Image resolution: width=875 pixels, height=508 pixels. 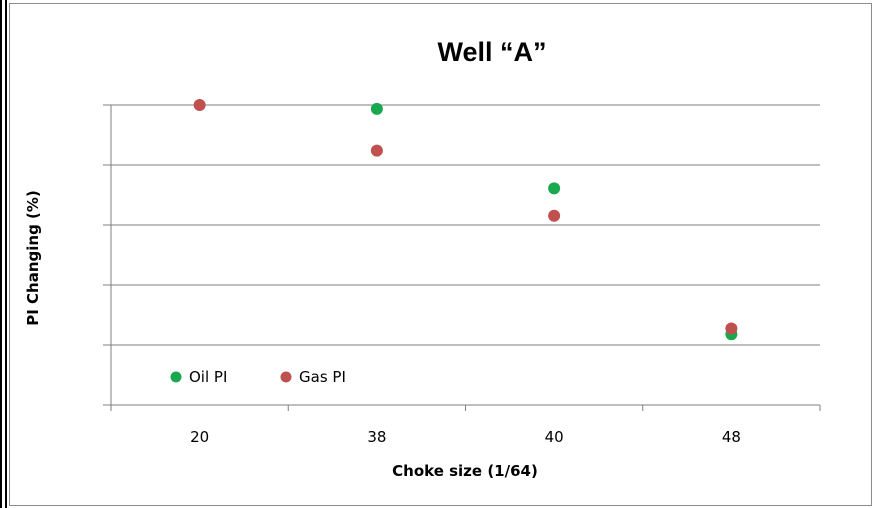 I want to click on y-axis-label: PI Changing (%), so click(x=33, y=258).